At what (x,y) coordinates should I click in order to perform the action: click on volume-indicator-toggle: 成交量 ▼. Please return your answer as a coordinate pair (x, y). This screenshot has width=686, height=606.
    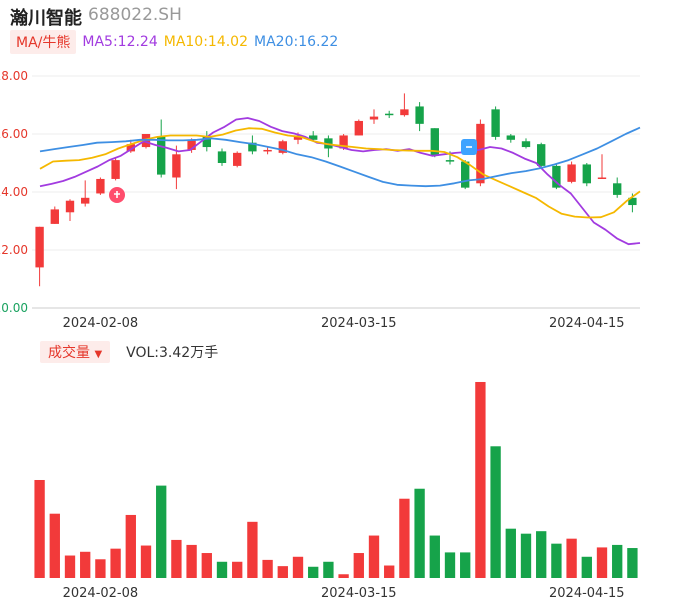
    Looking at the image, I should click on (75, 352).